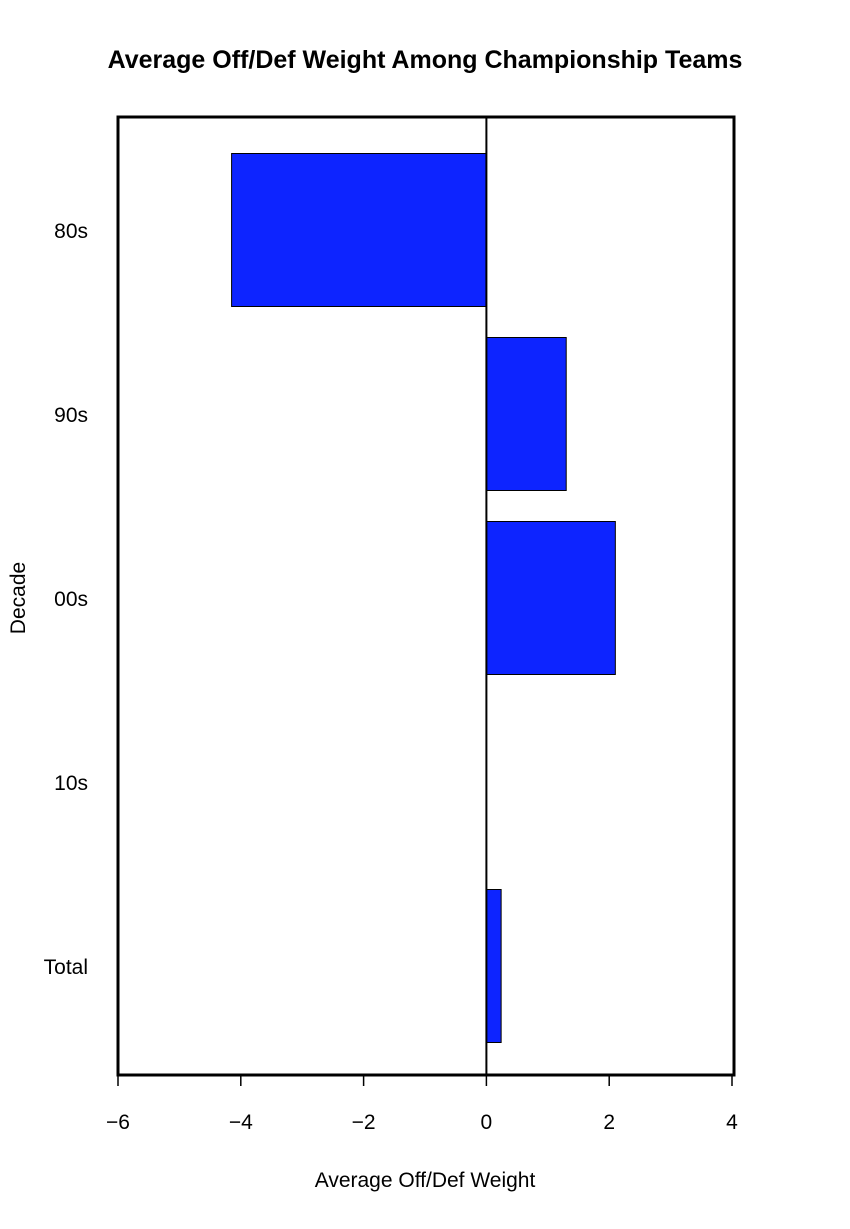 The width and height of the screenshot is (850, 1229). Describe the element at coordinates (71, 415) in the screenshot. I see `y-tick-label: 90s` at that location.